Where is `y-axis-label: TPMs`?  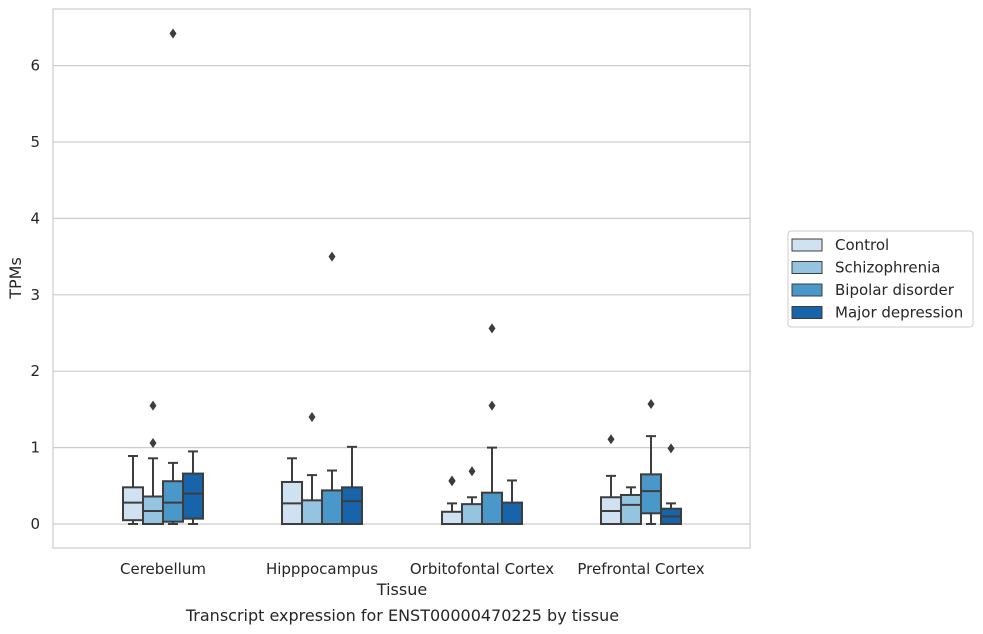 y-axis-label: TPMs is located at coordinates (15, 278).